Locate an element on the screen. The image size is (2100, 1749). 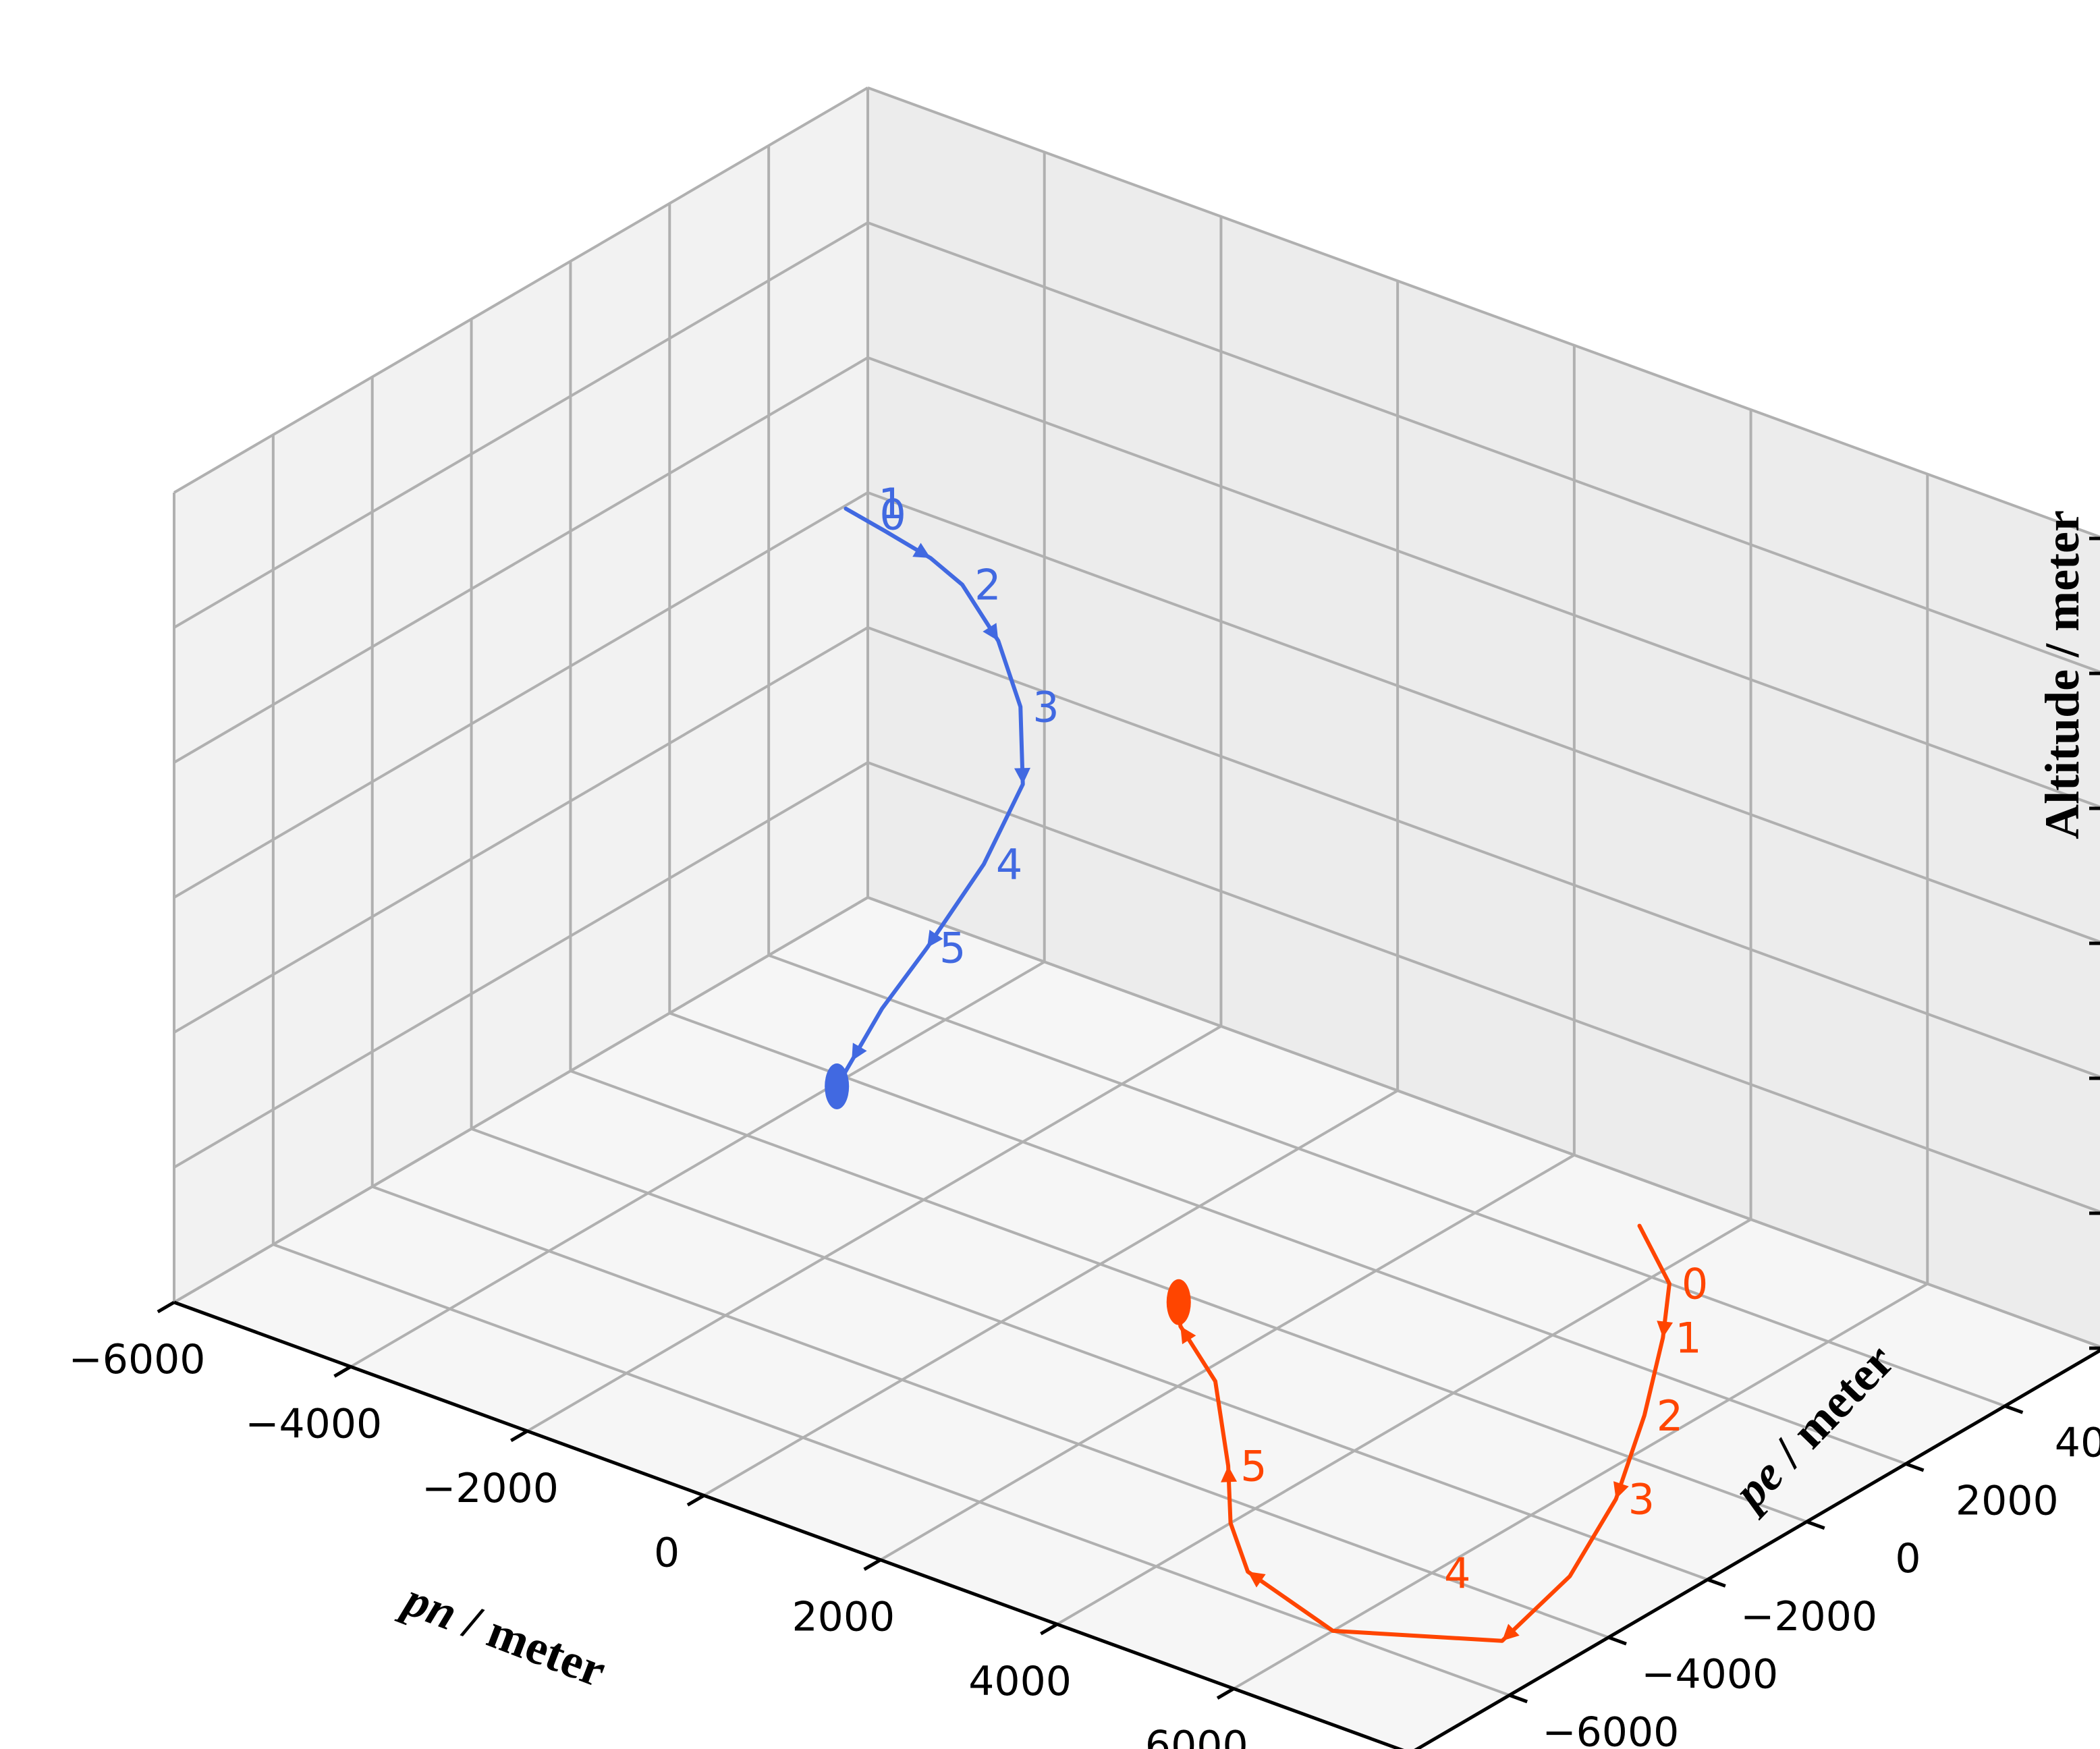
x-tick-label: 4000 is located at coordinates (1020, 1681).